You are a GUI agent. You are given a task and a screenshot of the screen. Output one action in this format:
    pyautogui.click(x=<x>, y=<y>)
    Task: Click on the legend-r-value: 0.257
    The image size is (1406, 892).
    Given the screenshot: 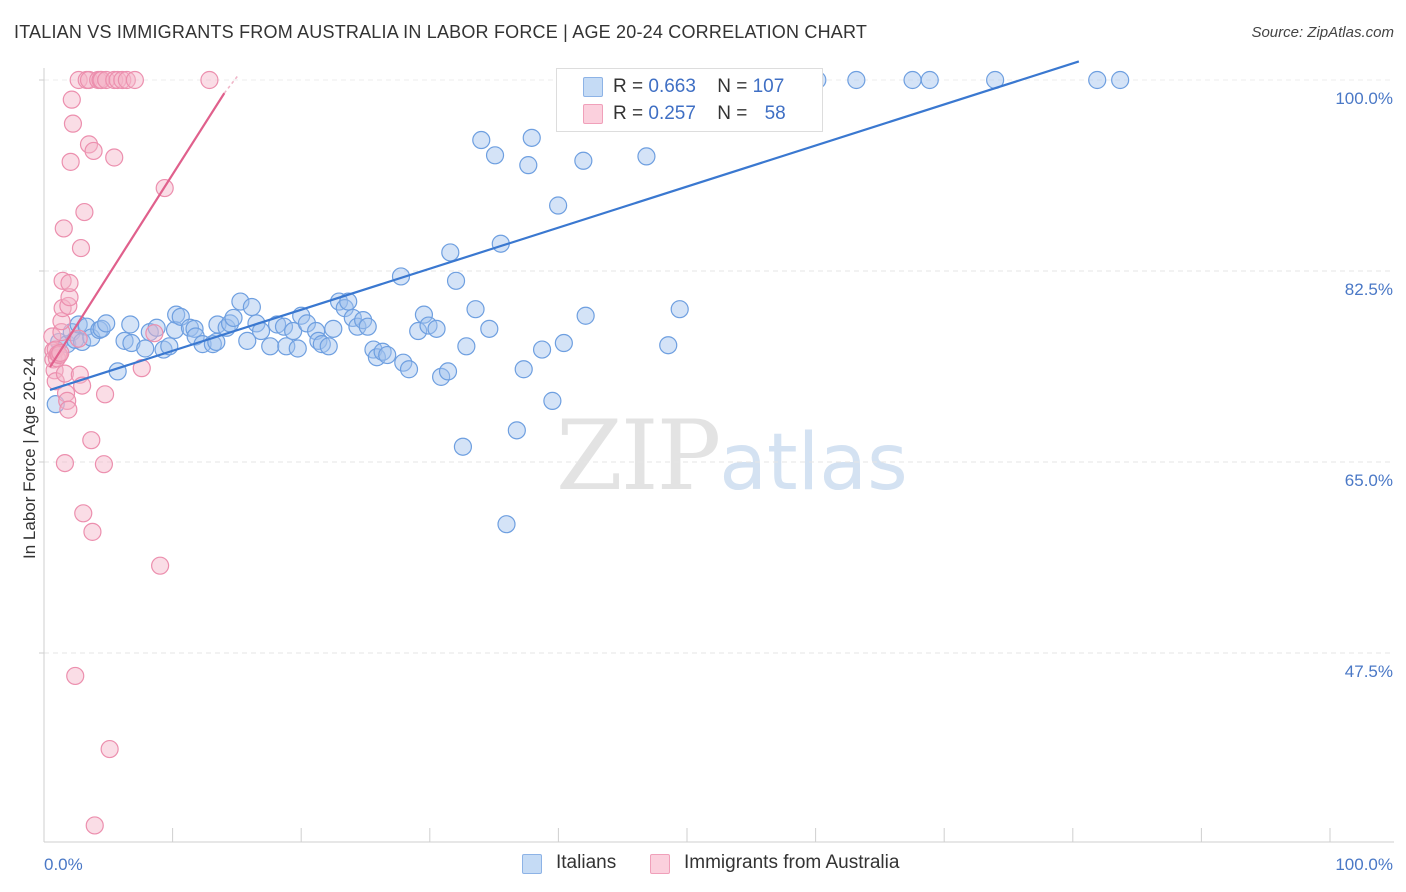 What is the action you would take?
    pyautogui.click(x=672, y=113)
    